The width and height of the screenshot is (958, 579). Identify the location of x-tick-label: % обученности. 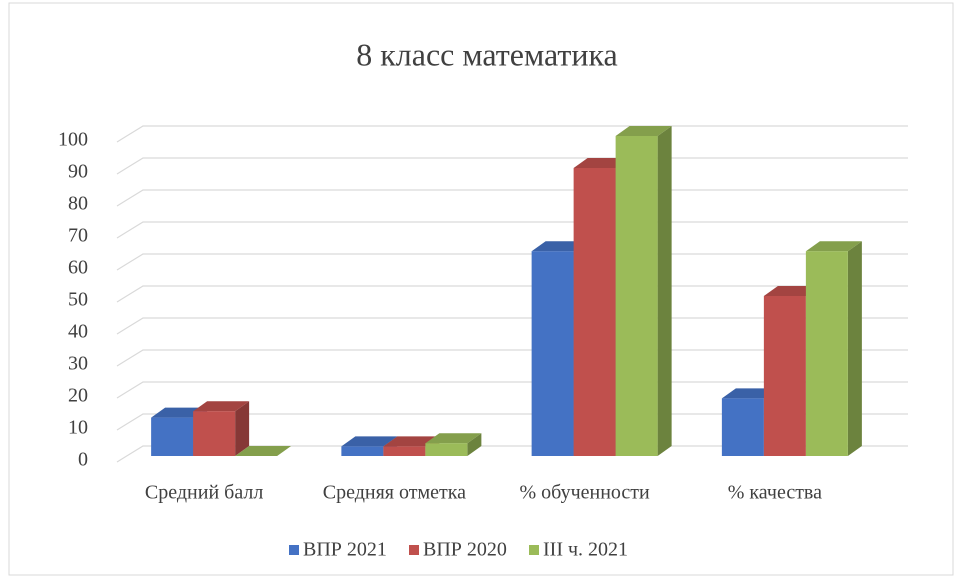
(585, 493).